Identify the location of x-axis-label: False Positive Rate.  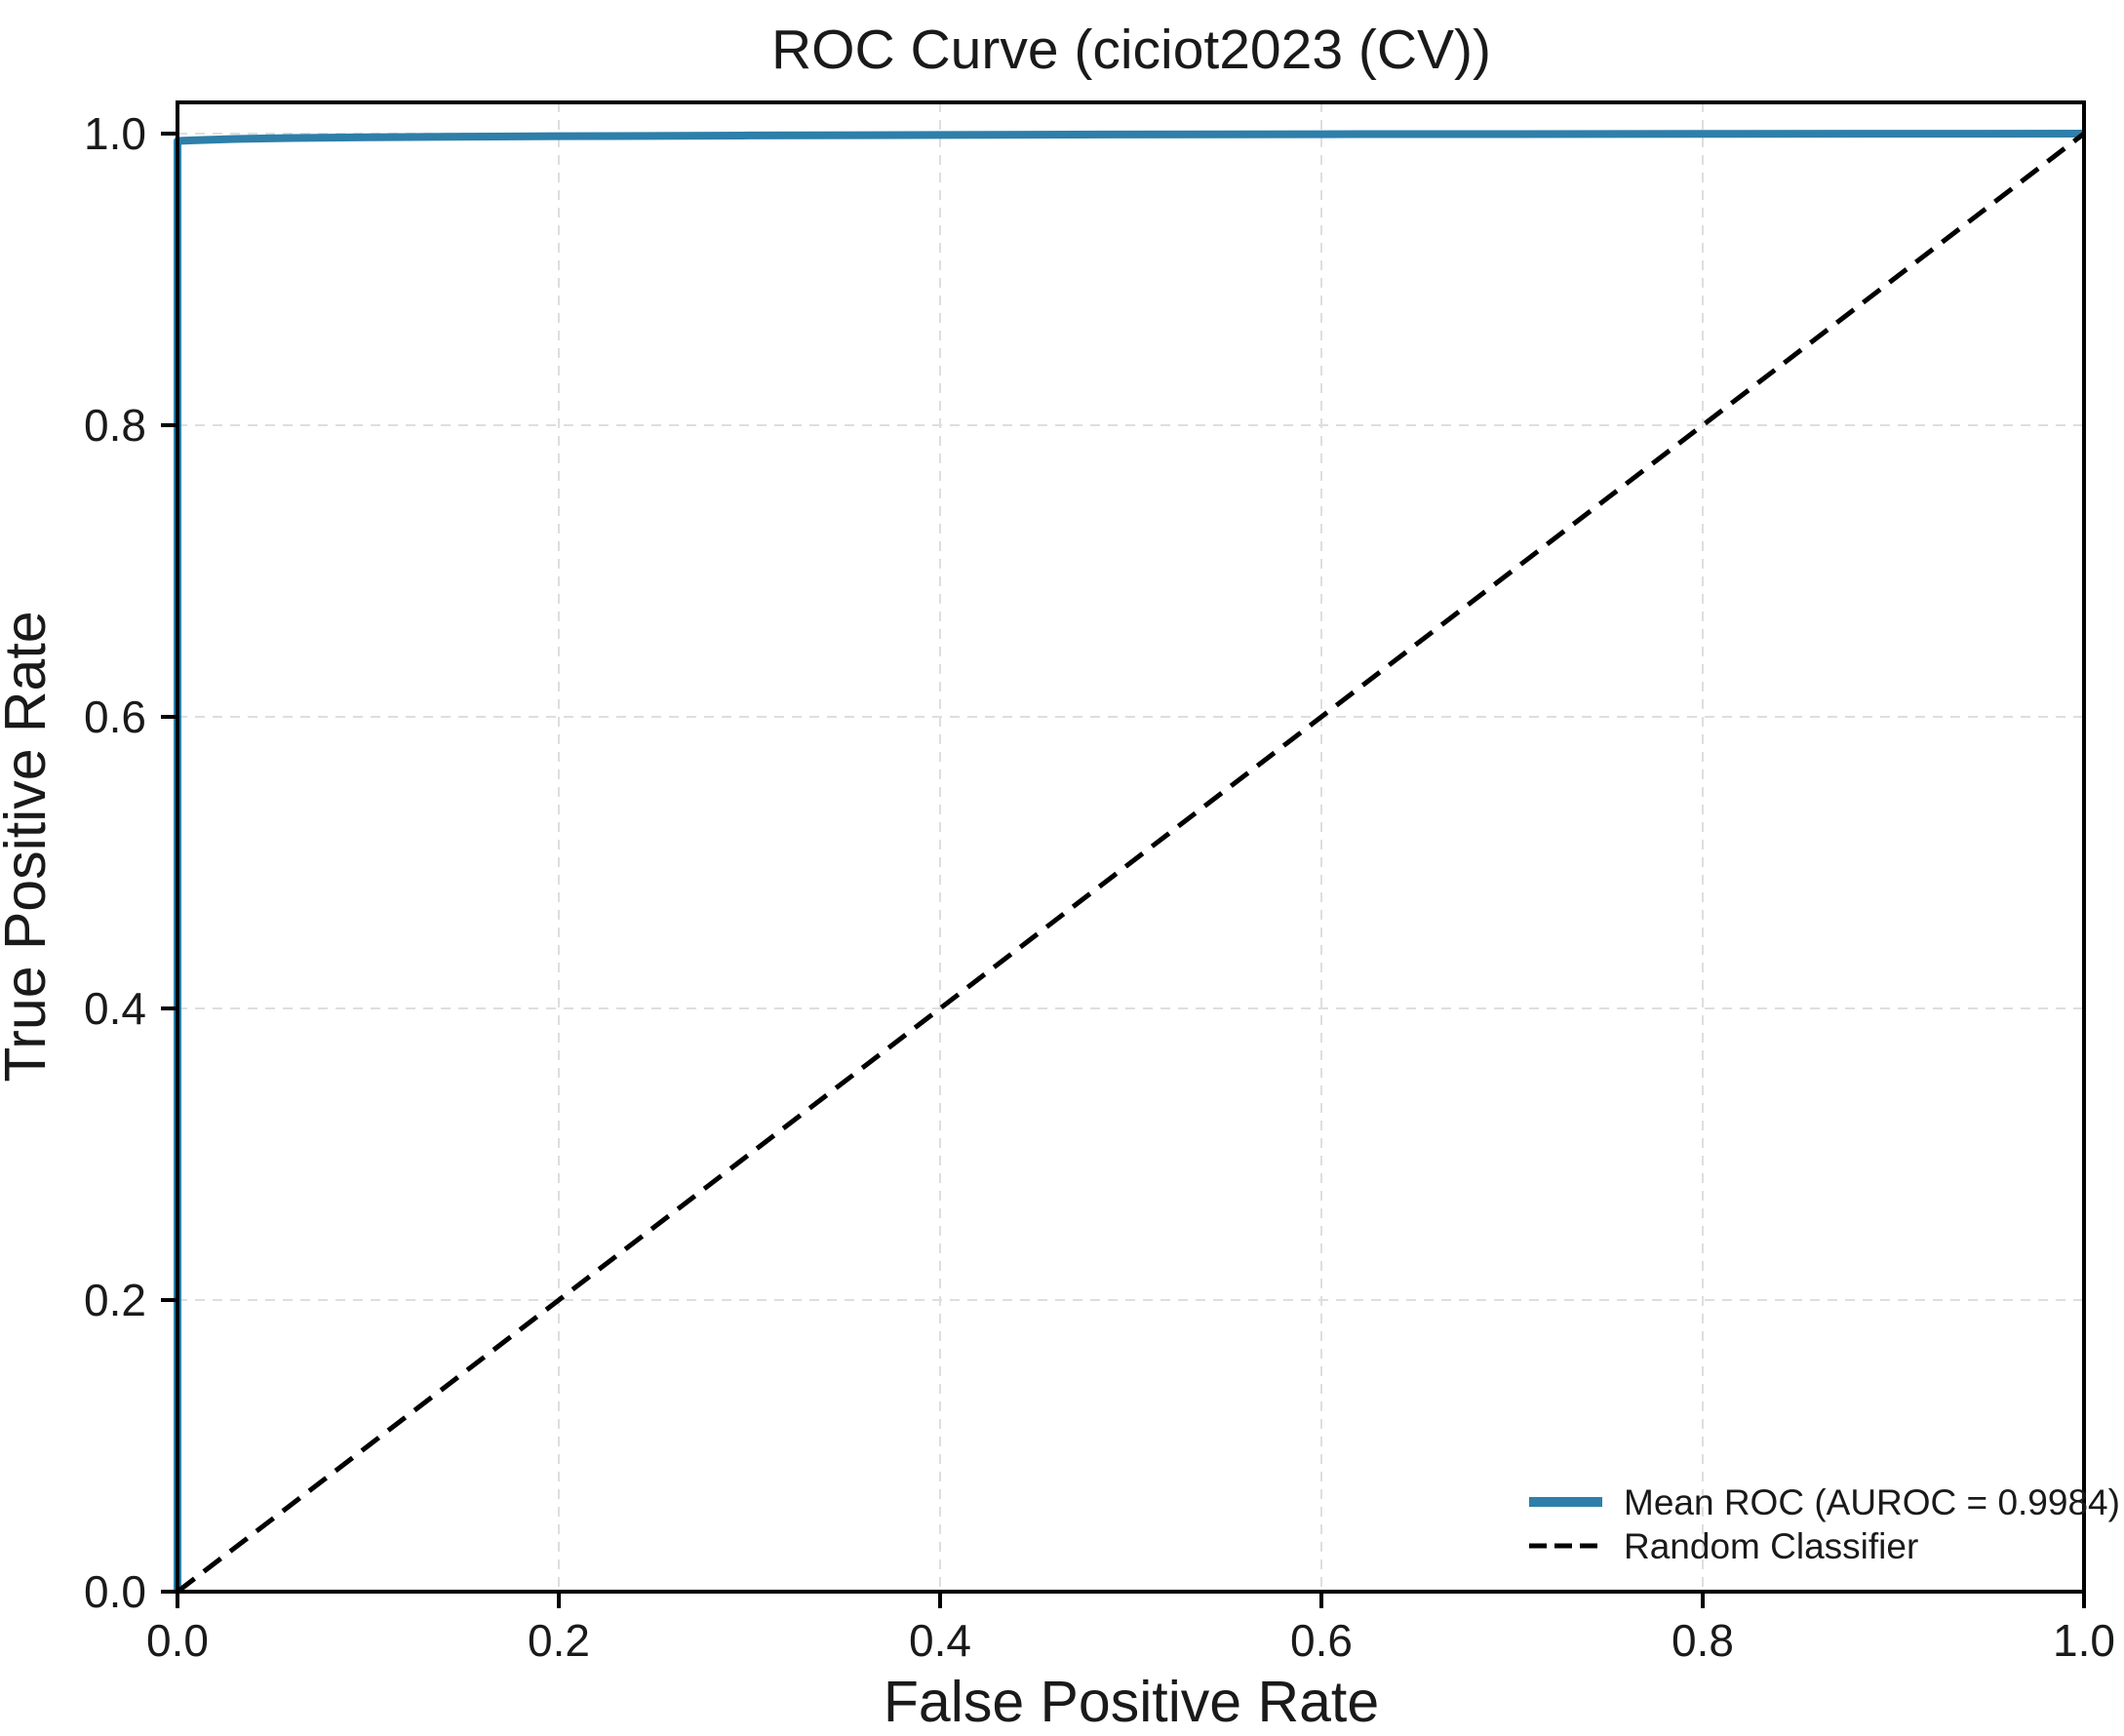
(1131, 1702).